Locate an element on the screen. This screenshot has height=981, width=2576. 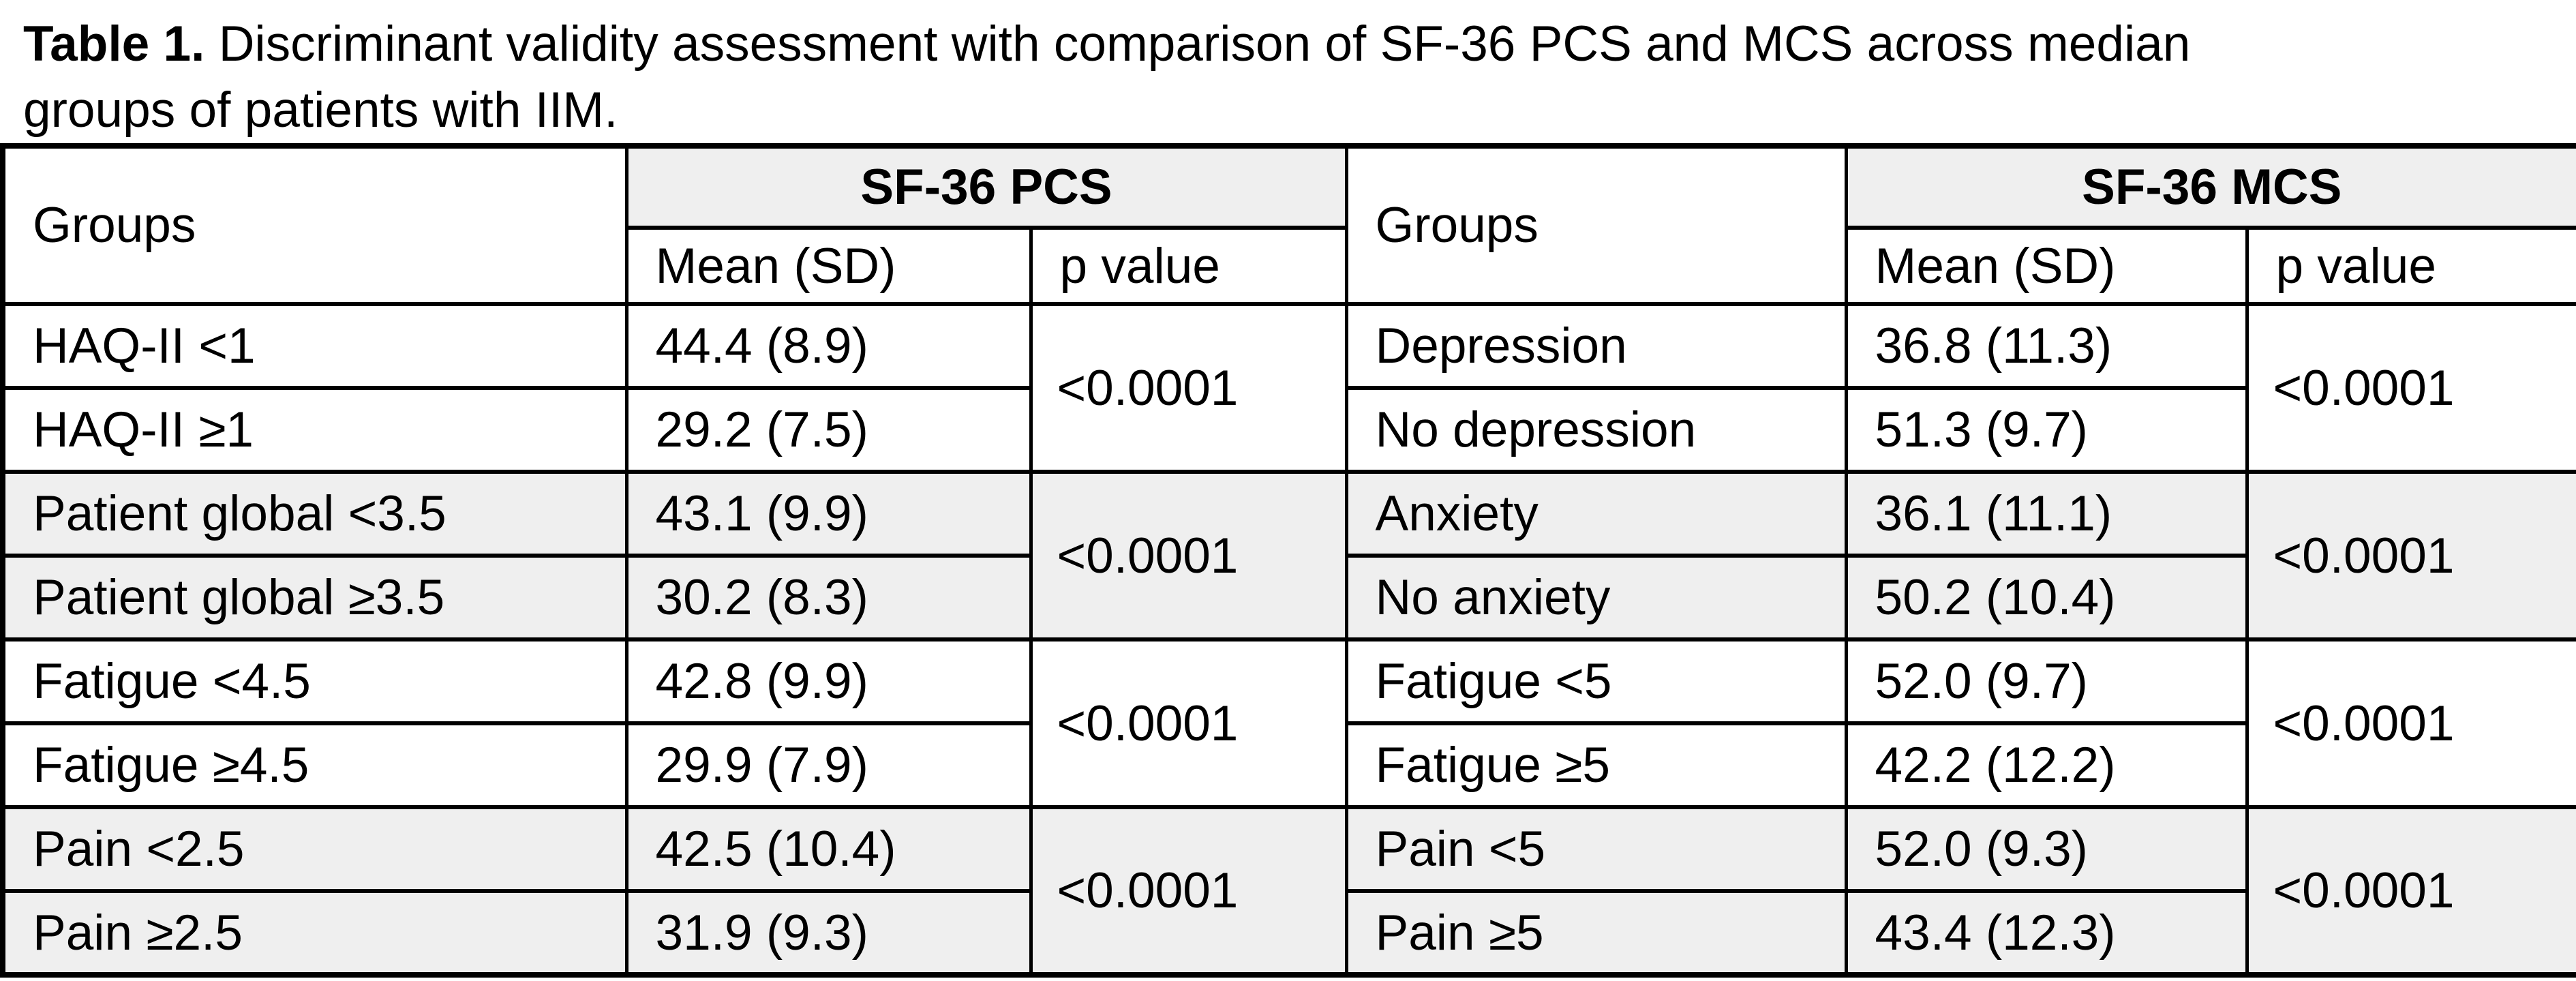
cell-group: No depression is located at coordinates (1596, 430).